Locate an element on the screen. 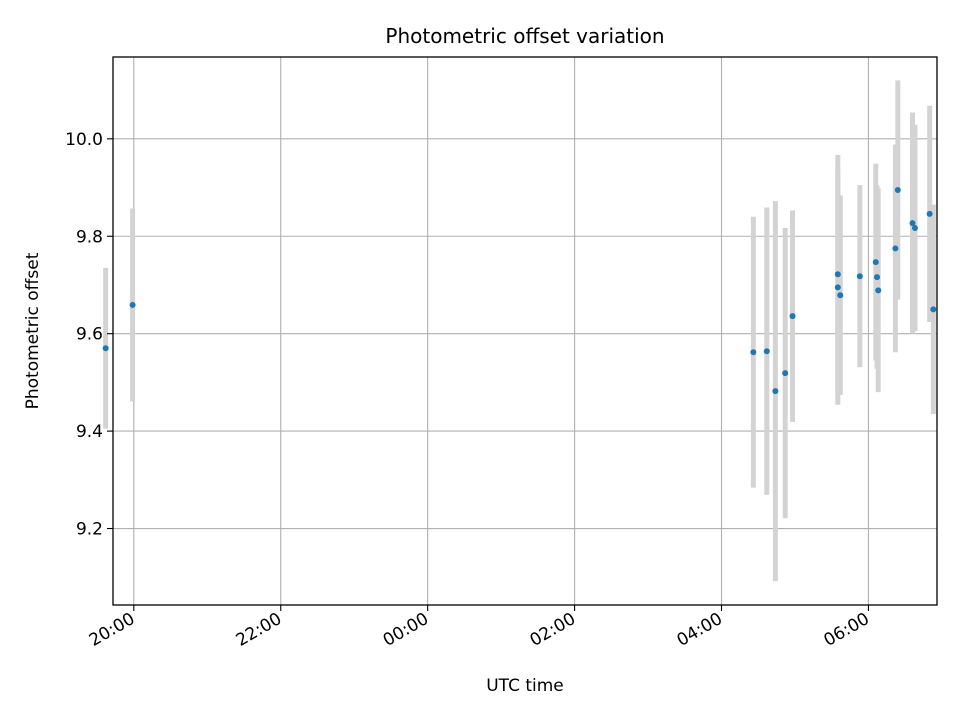  y-tick-label: 9.6 is located at coordinates (89, 335).